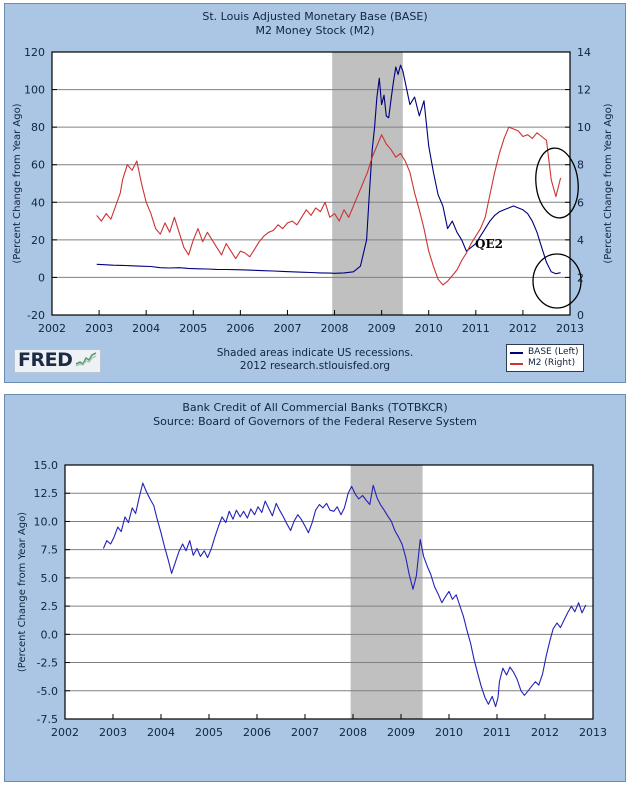 Image resolution: width=630 pixels, height=785 pixels. Describe the element at coordinates (47, 691) in the screenshot. I see `svg-text: -5.0` at that location.